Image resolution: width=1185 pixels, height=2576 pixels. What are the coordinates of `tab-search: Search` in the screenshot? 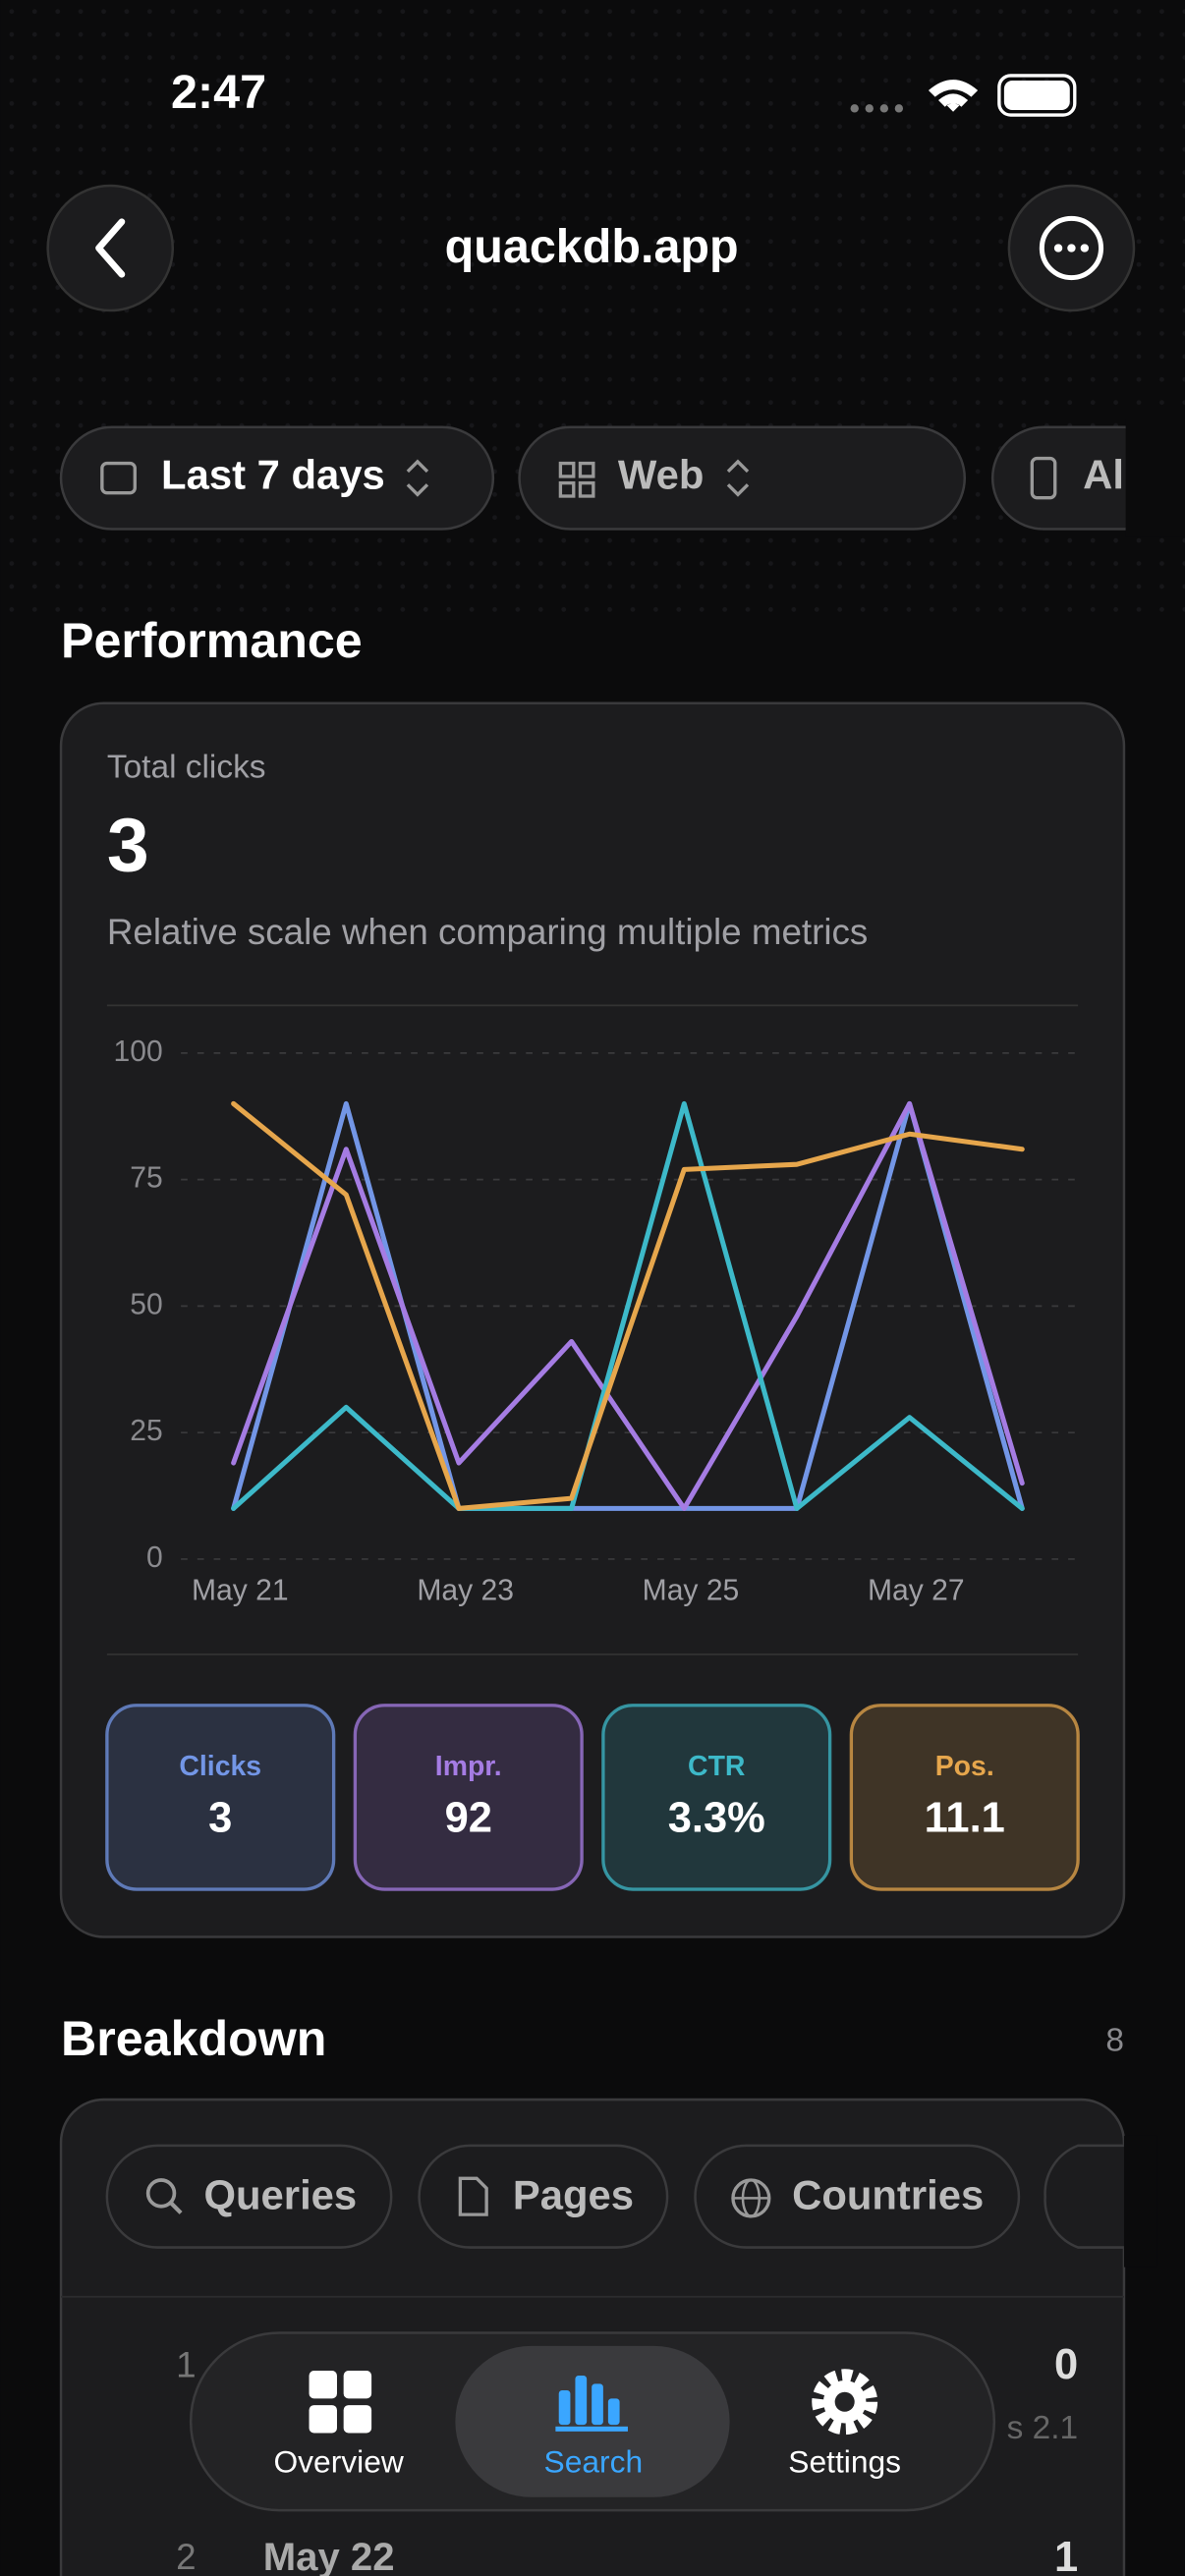 It's located at (592, 2421).